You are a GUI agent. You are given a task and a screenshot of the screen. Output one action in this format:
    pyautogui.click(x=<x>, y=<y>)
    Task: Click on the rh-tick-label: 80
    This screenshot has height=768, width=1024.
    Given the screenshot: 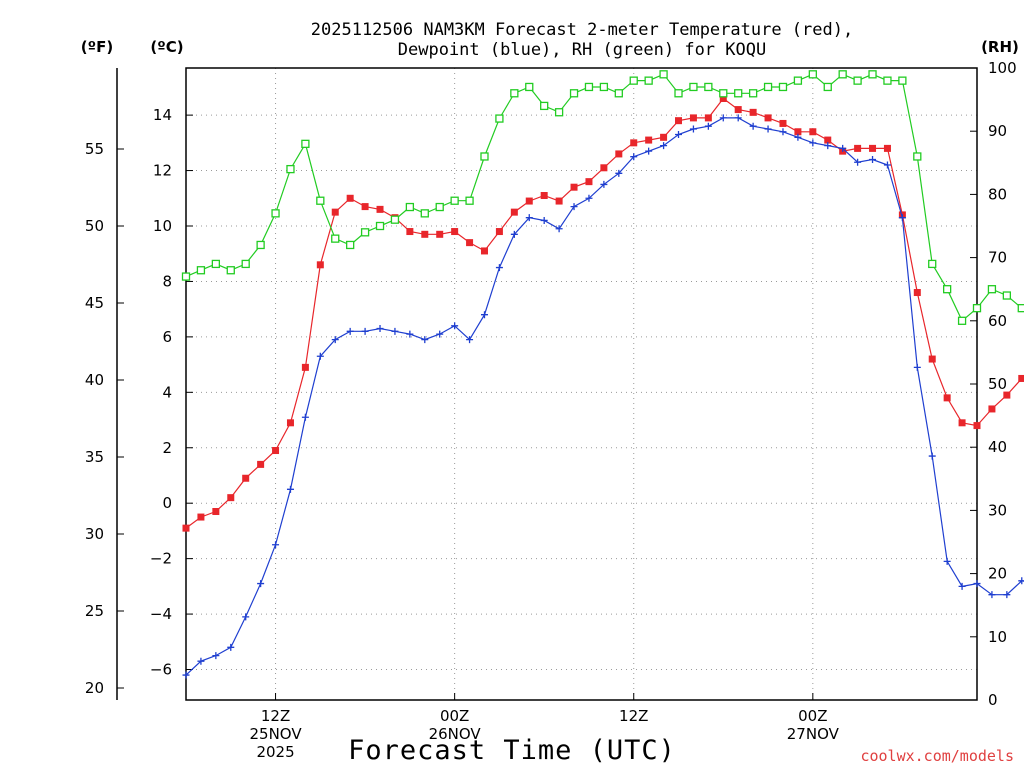 What is the action you would take?
    pyautogui.click(x=997, y=194)
    